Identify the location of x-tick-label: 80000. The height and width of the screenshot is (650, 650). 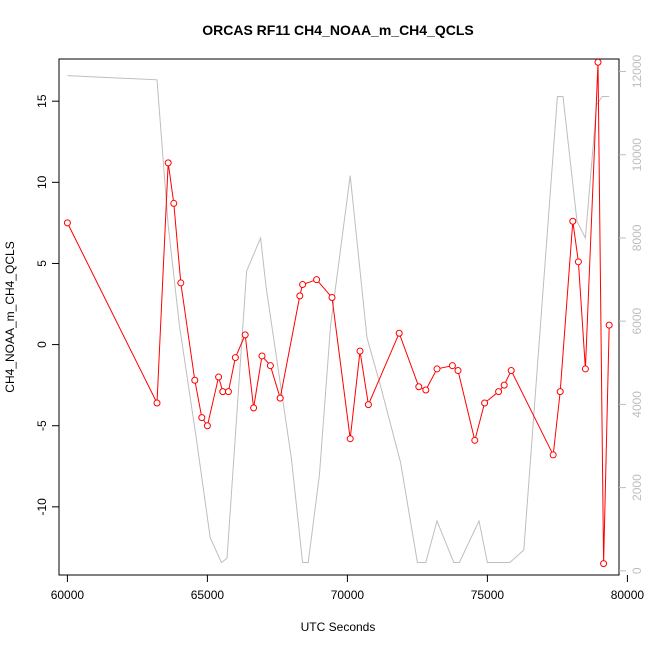
(628, 595).